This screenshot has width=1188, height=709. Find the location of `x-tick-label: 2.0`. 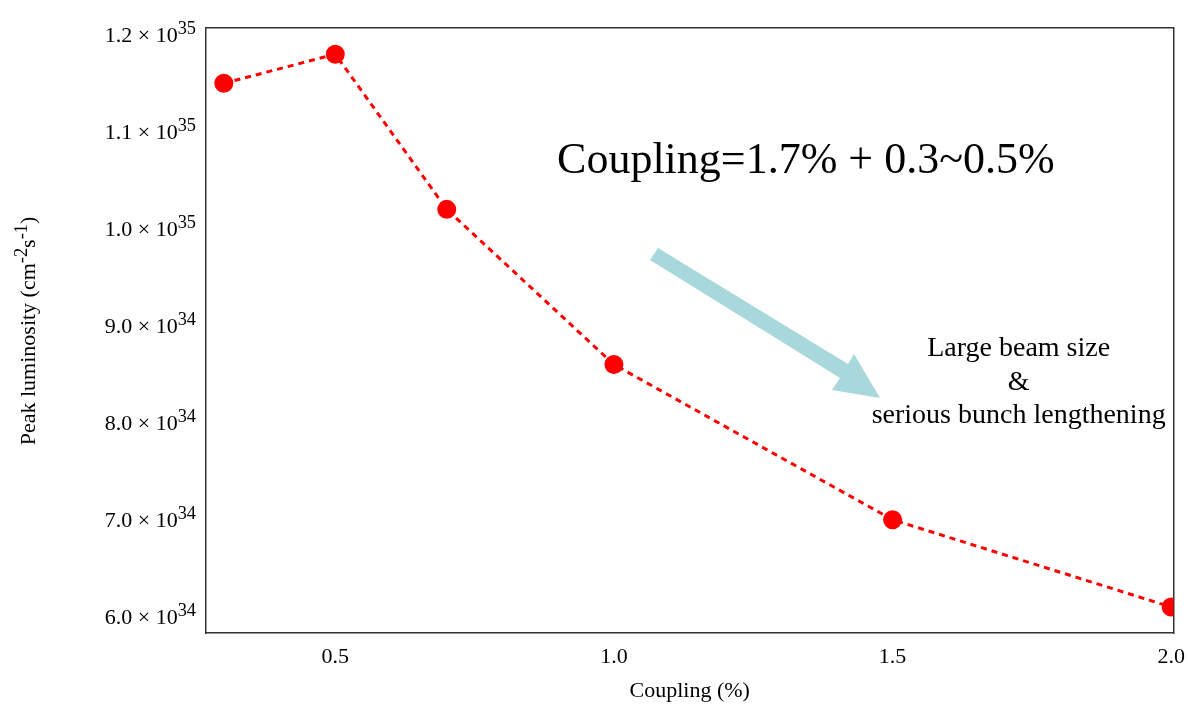

x-tick-label: 2.0 is located at coordinates (1171, 656).